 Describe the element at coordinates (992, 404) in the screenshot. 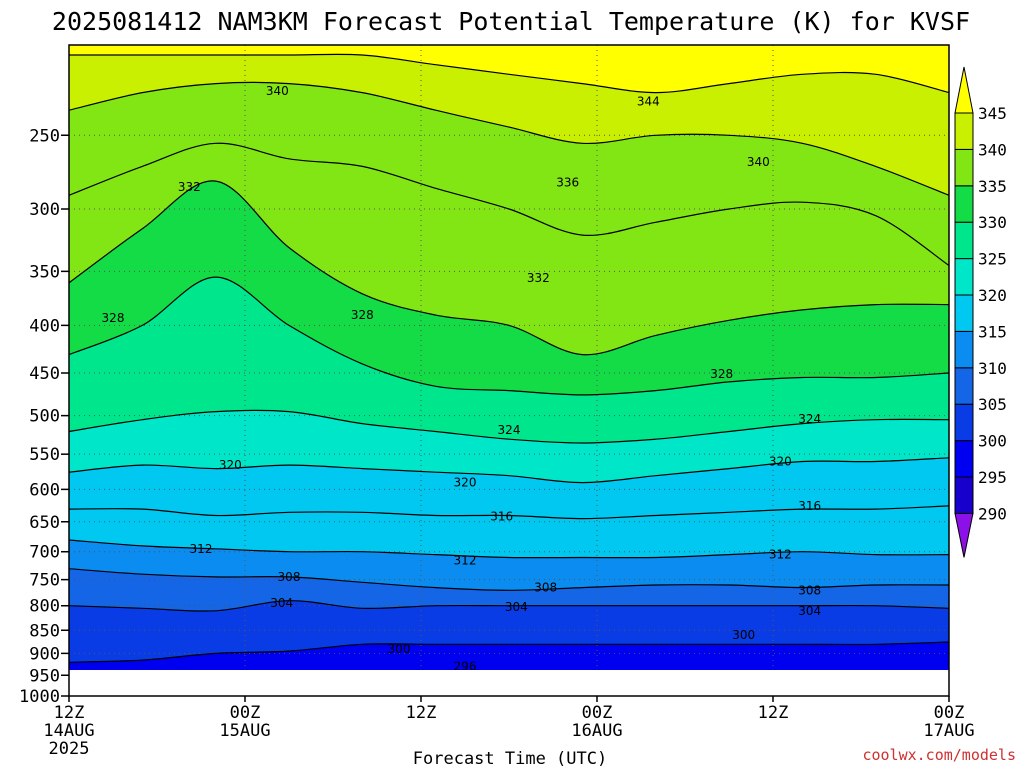

I see `colorbar-label: 305` at that location.